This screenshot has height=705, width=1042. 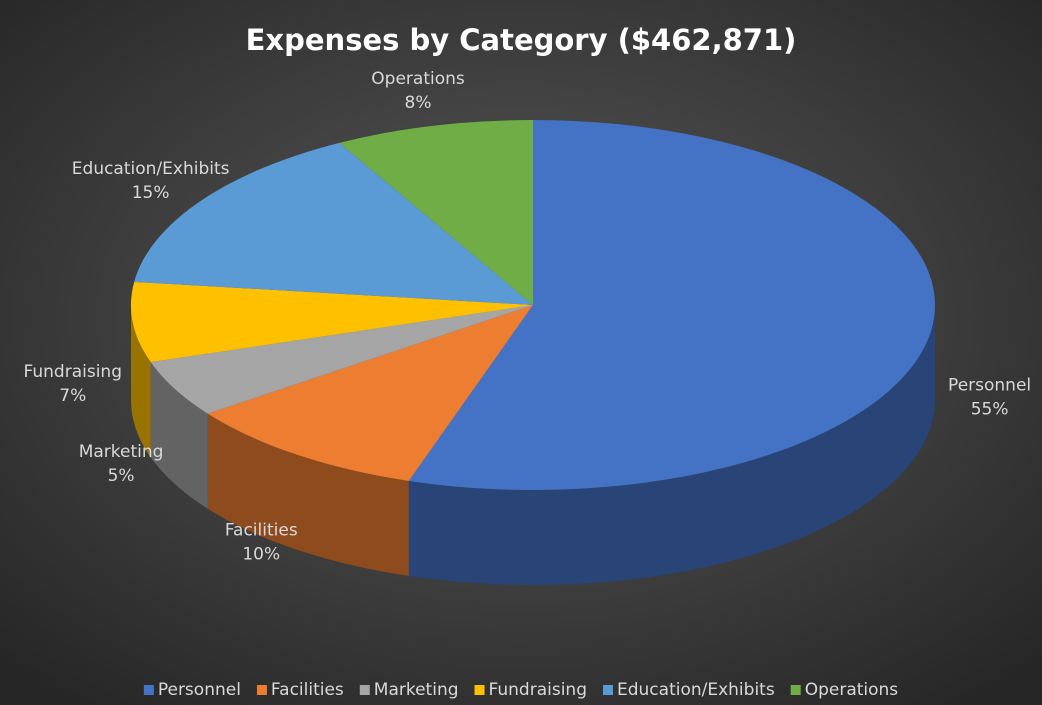 I want to click on data-label-name: Personnel, so click(x=989, y=386).